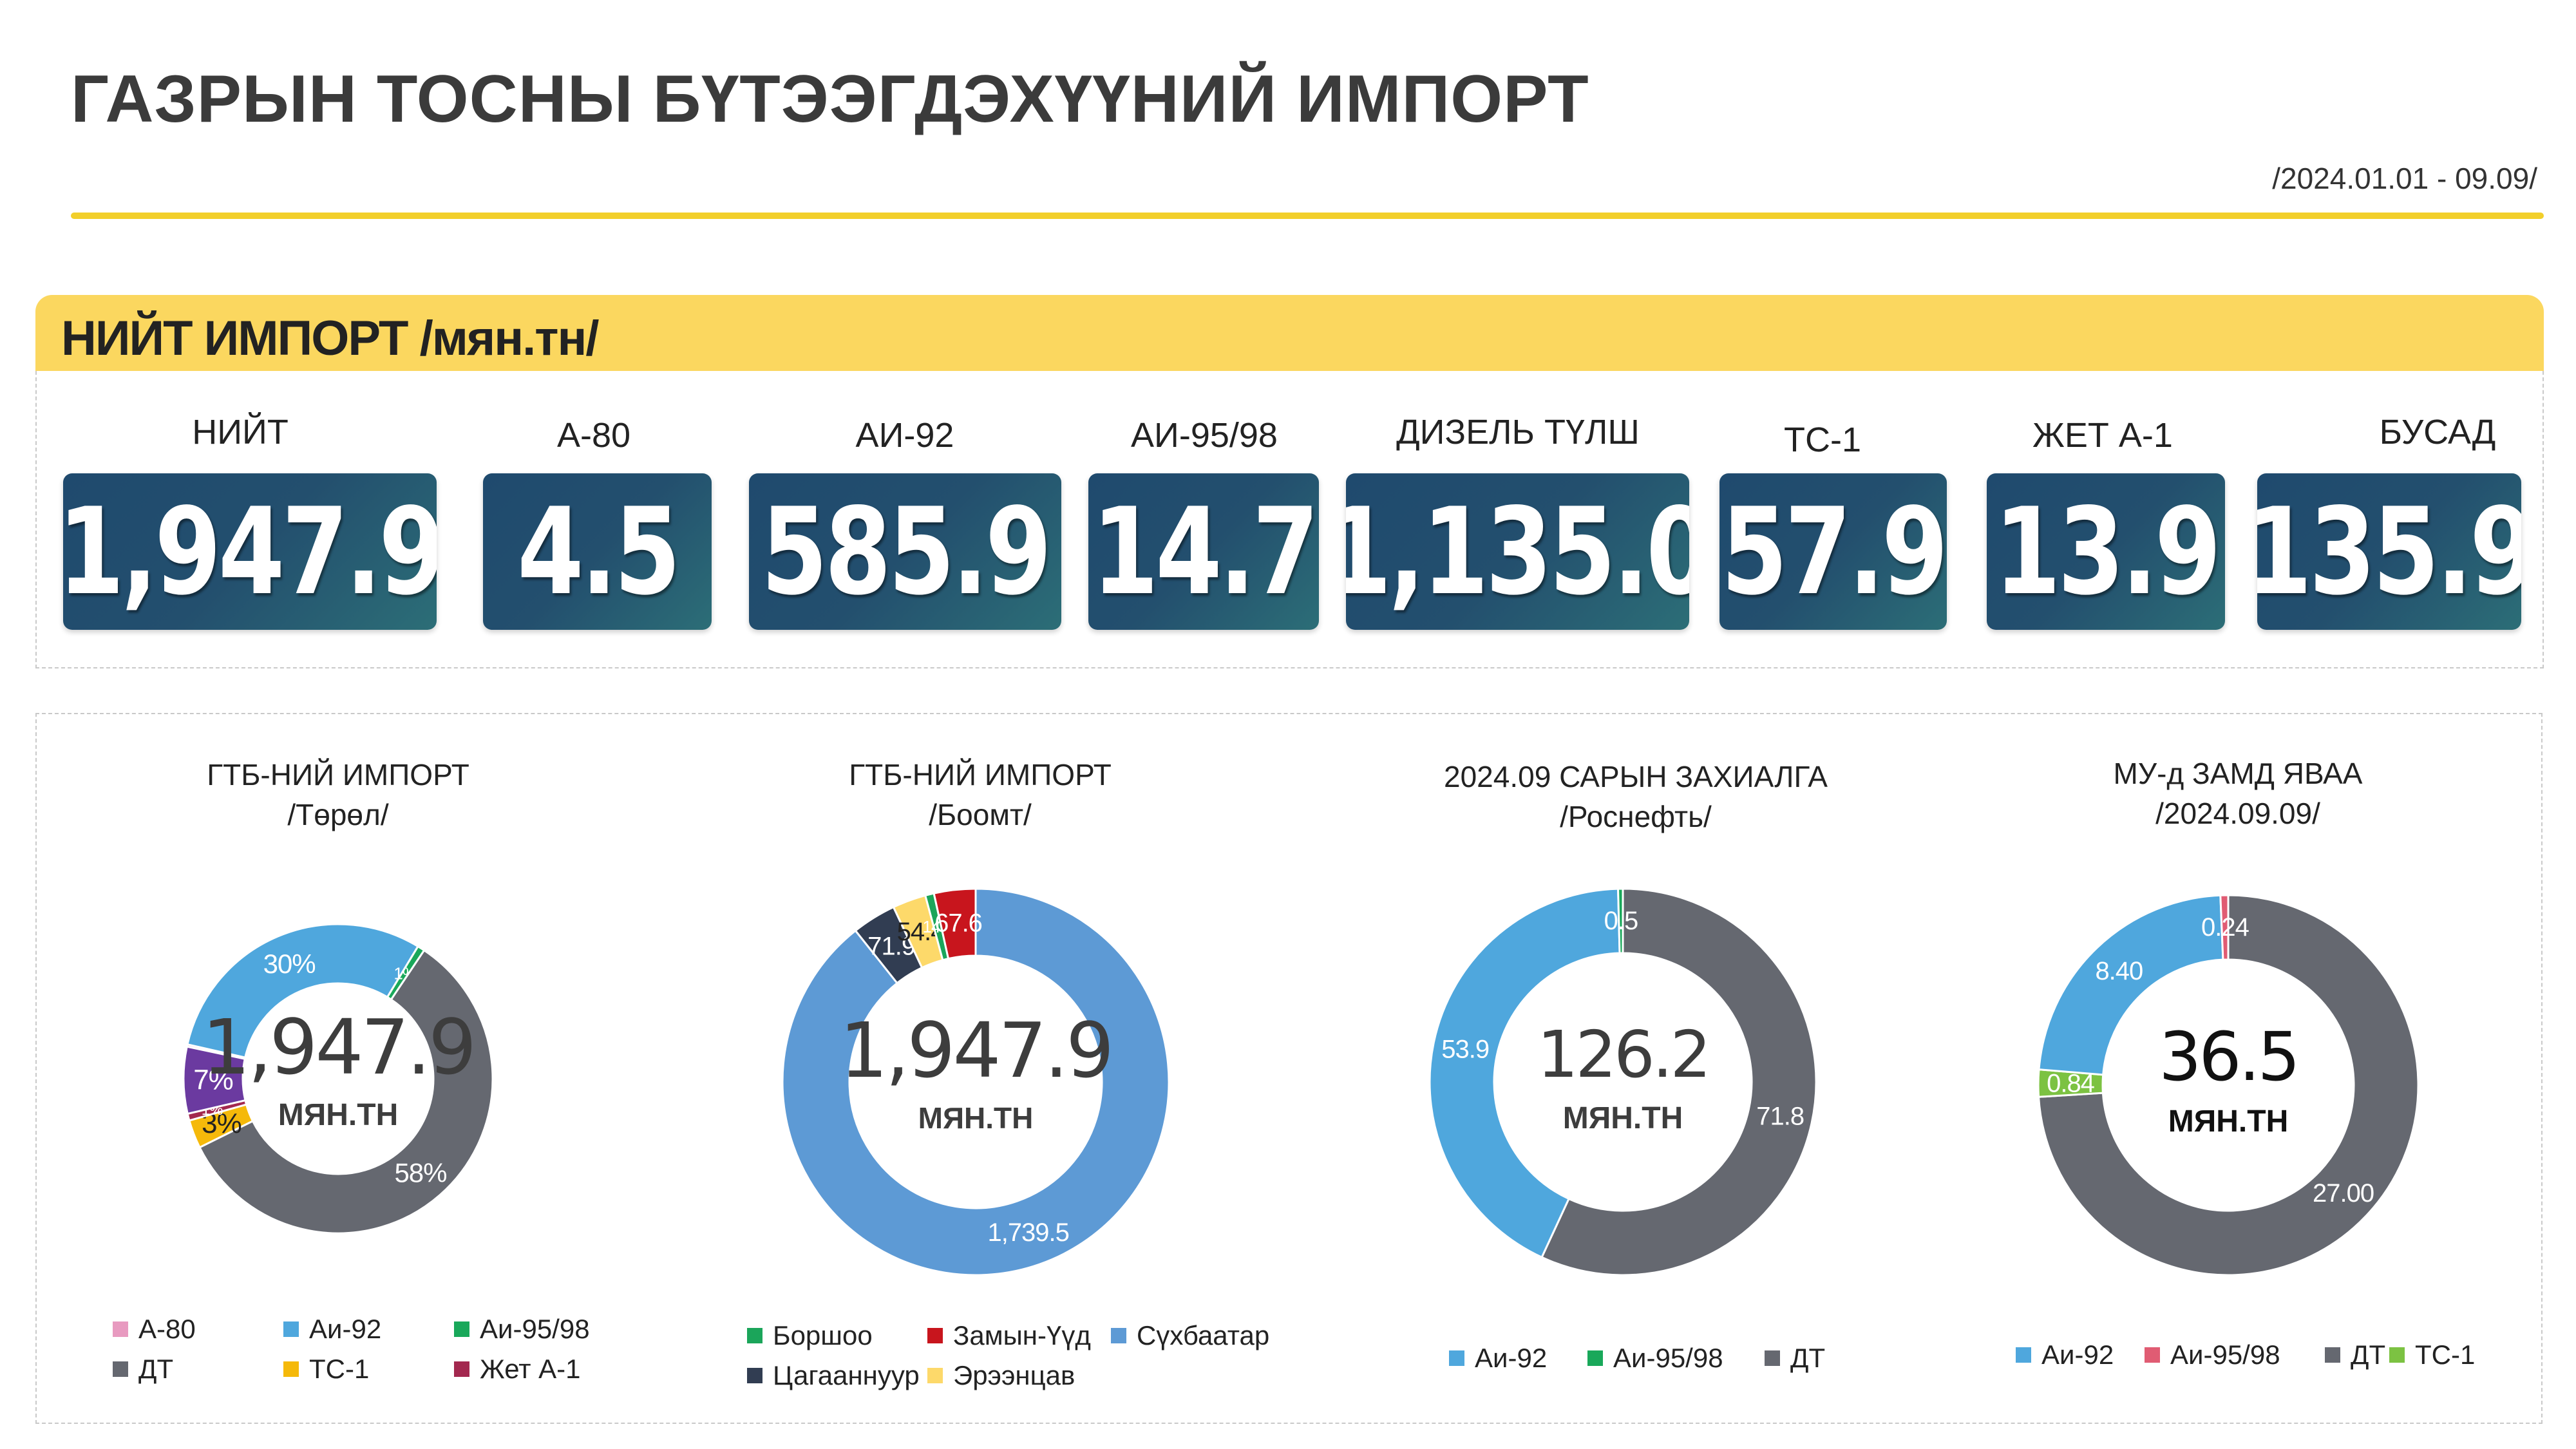  I want to click on kpi-value-ai92: 585.9, so click(907, 551).